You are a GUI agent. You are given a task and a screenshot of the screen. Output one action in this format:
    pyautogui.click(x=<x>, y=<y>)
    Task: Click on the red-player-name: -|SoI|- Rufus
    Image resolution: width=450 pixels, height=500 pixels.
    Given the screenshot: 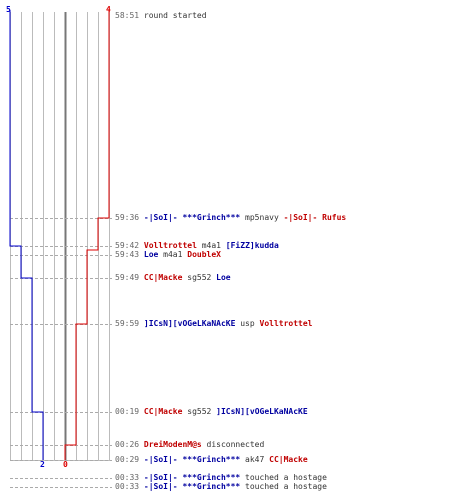 What is the action you would take?
    pyautogui.click(x=315, y=217)
    